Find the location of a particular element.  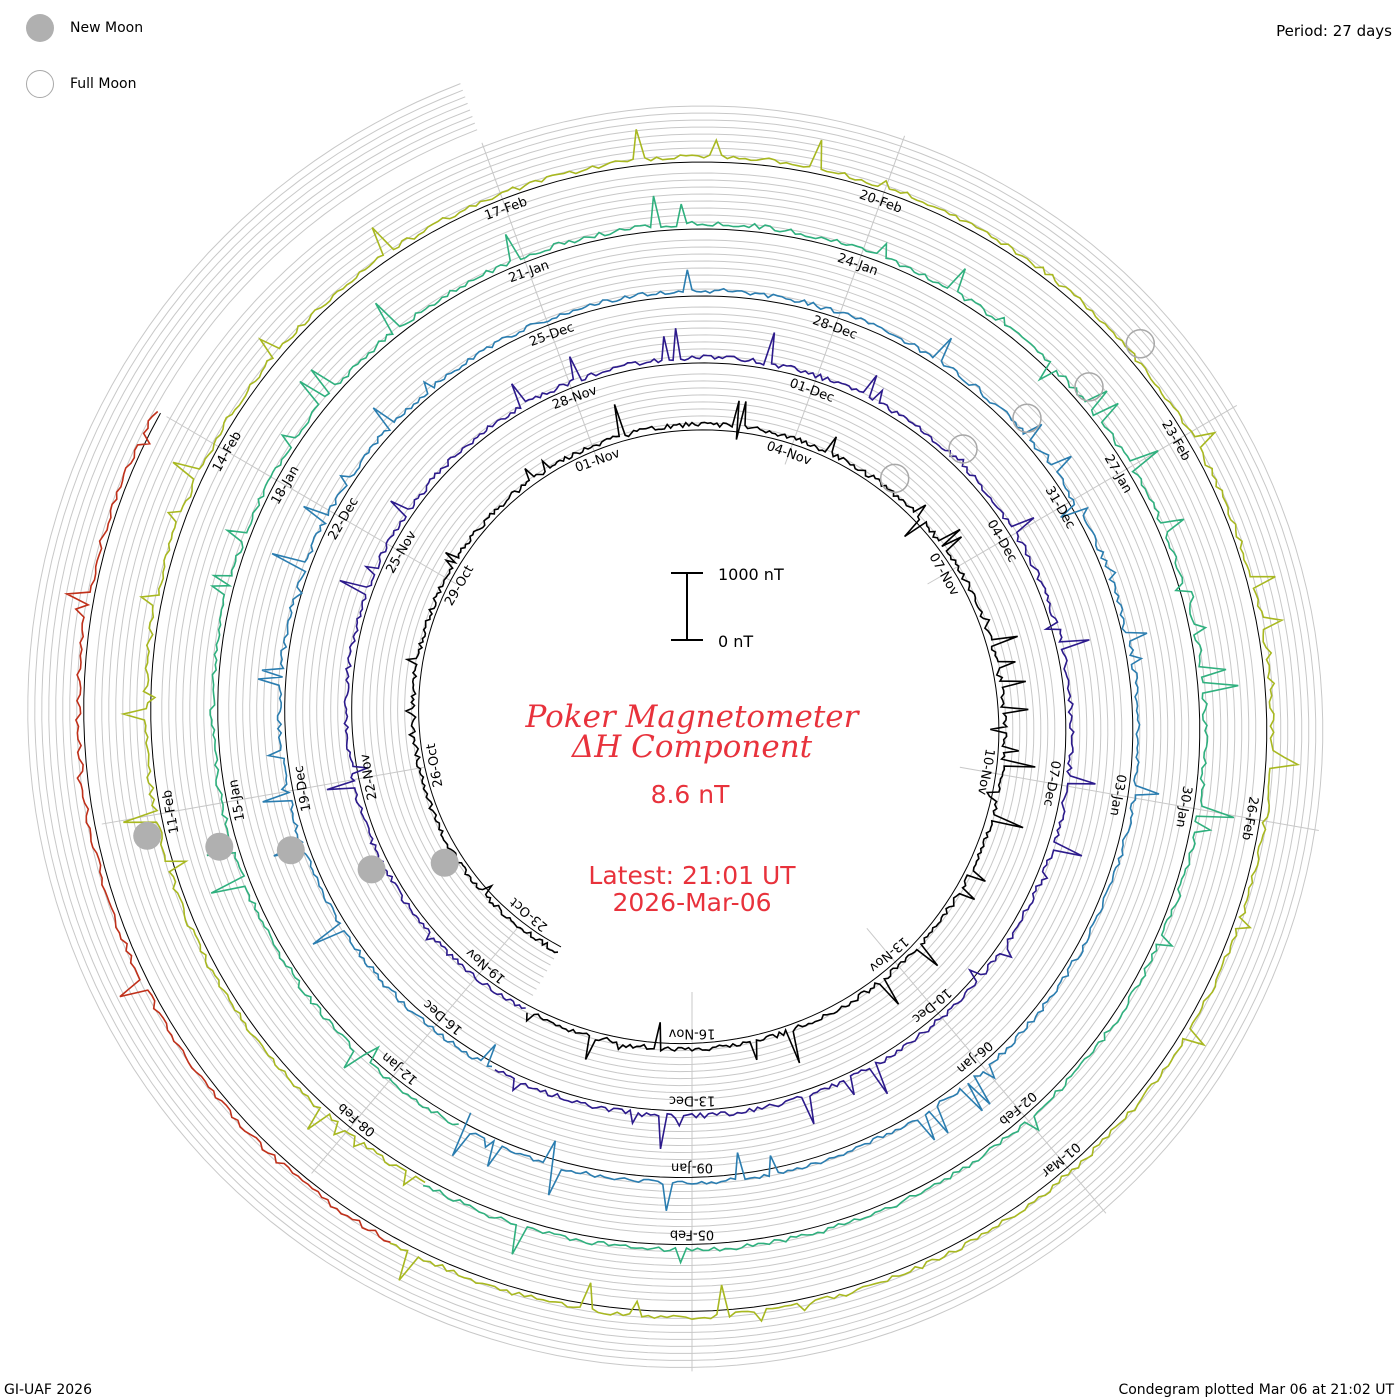

period-label: Period: 27 days is located at coordinates (1334, 31).